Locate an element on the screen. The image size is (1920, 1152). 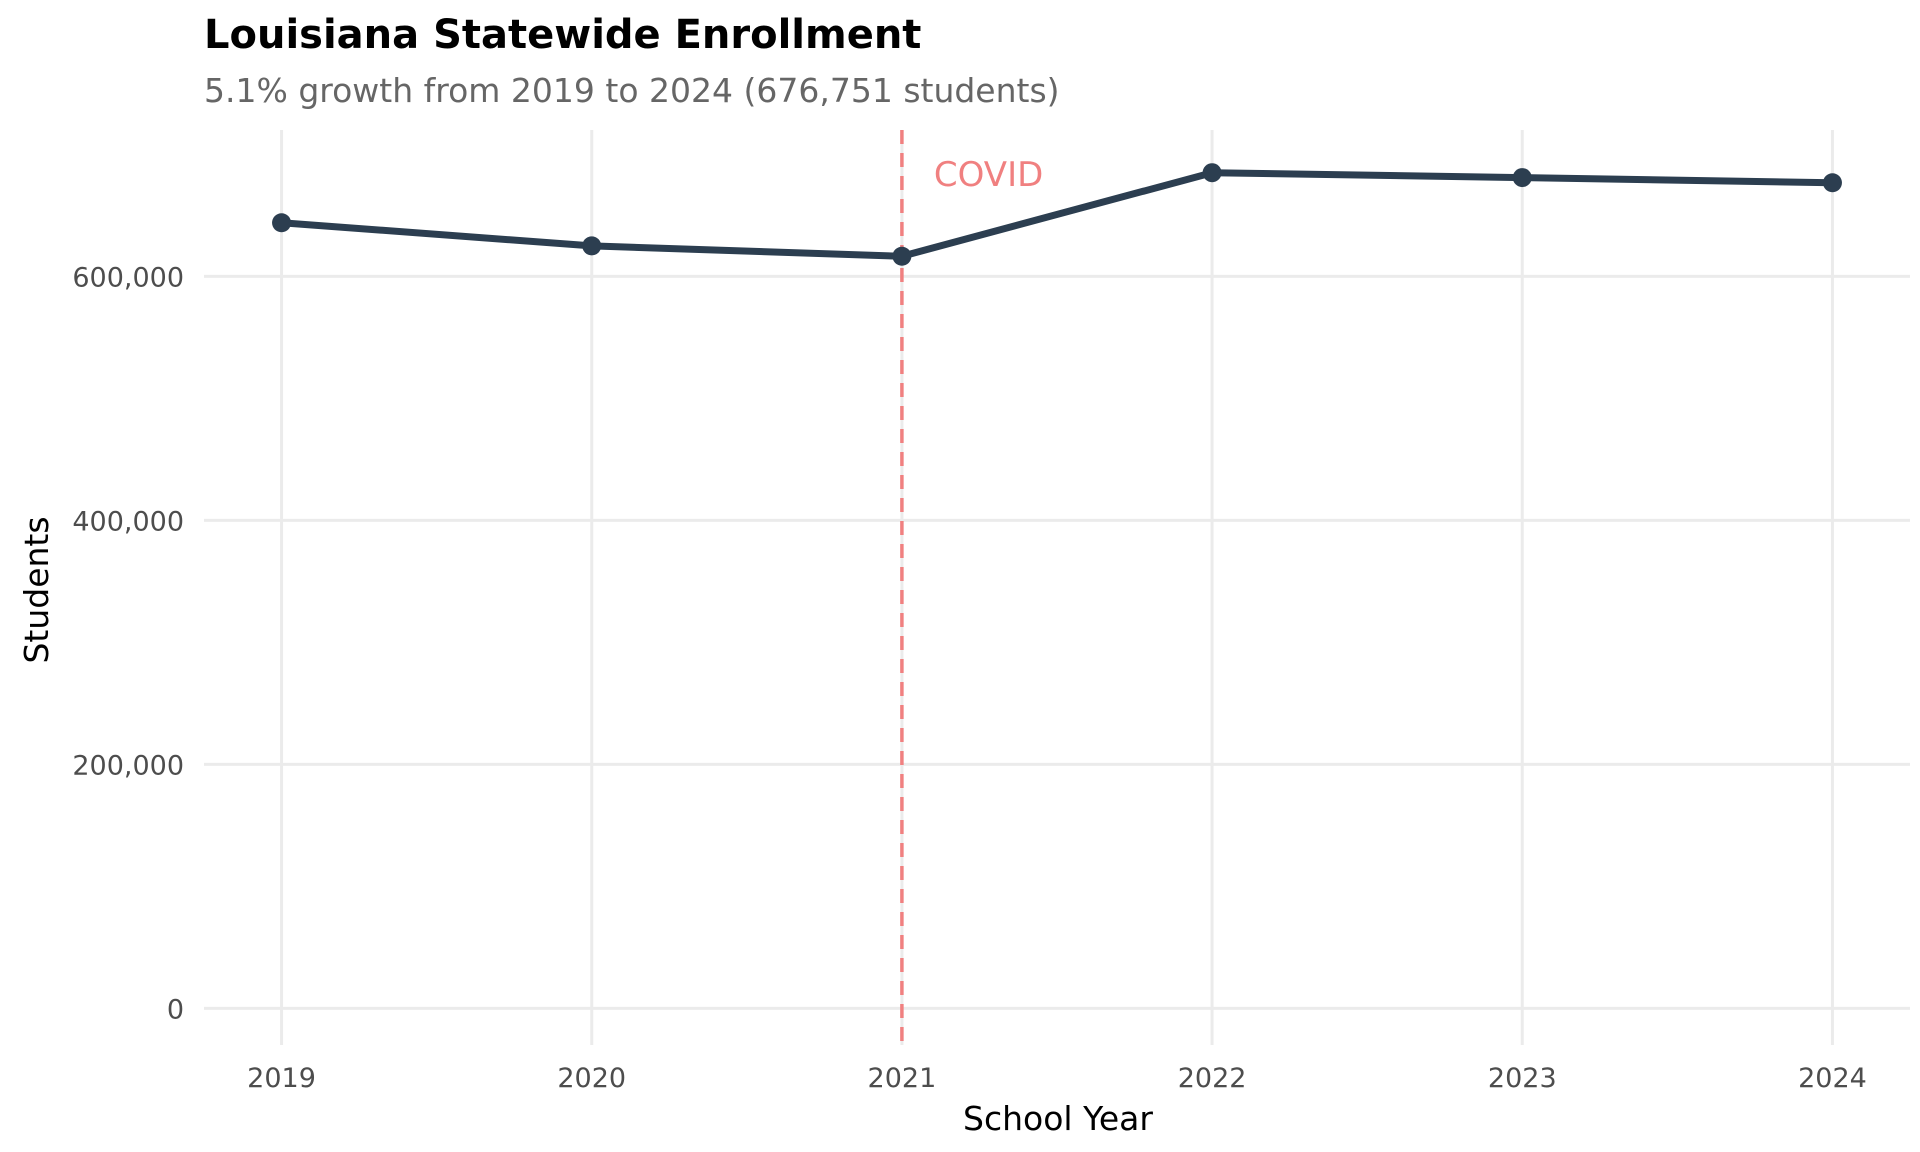
x-tick-label: 2019 is located at coordinates (281, 1078).